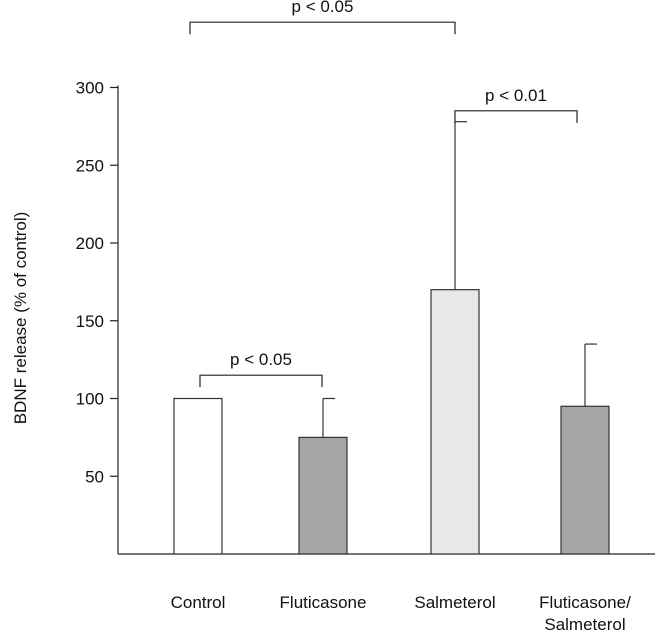 The height and width of the screenshot is (636, 666). Describe the element at coordinates (90, 88) in the screenshot. I see `y-tick-label: 300` at that location.